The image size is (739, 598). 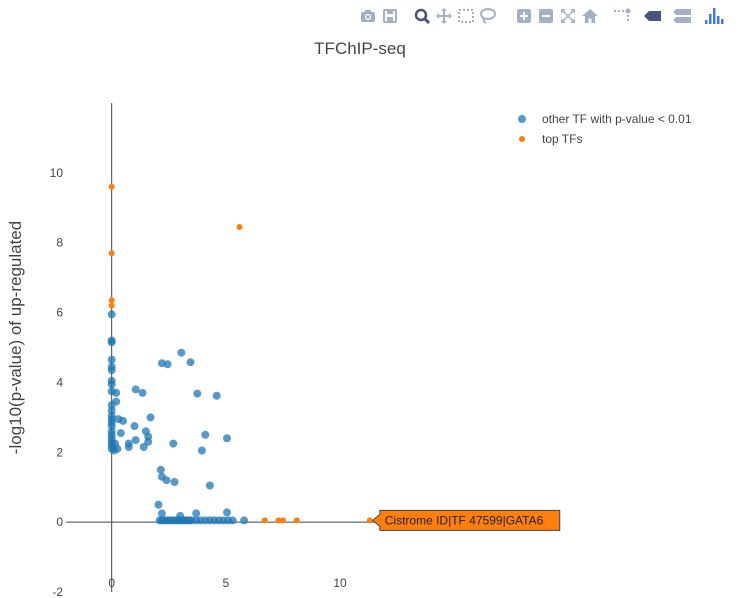 I want to click on zoom-icon, so click(x=422, y=16).